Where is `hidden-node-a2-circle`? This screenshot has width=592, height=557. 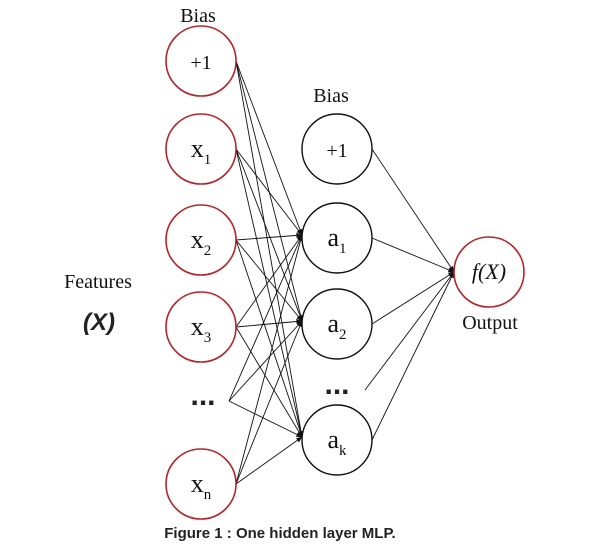 hidden-node-a2-circle is located at coordinates (337, 324).